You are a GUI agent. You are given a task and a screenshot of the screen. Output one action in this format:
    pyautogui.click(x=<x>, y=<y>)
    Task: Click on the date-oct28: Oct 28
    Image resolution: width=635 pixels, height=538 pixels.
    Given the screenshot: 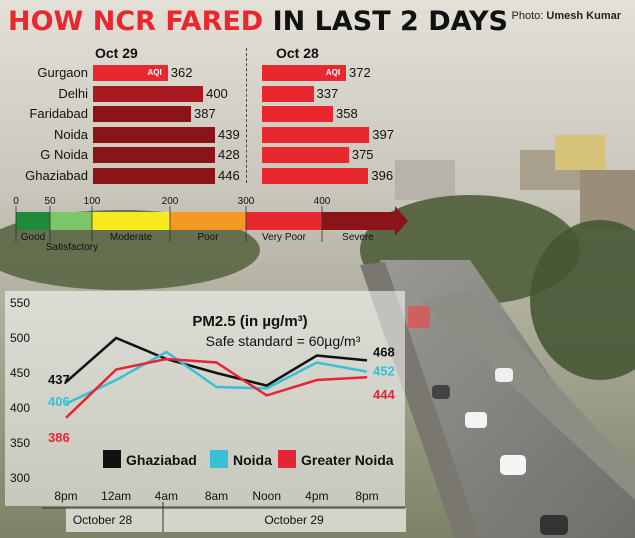 What is the action you would take?
    pyautogui.click(x=297, y=53)
    